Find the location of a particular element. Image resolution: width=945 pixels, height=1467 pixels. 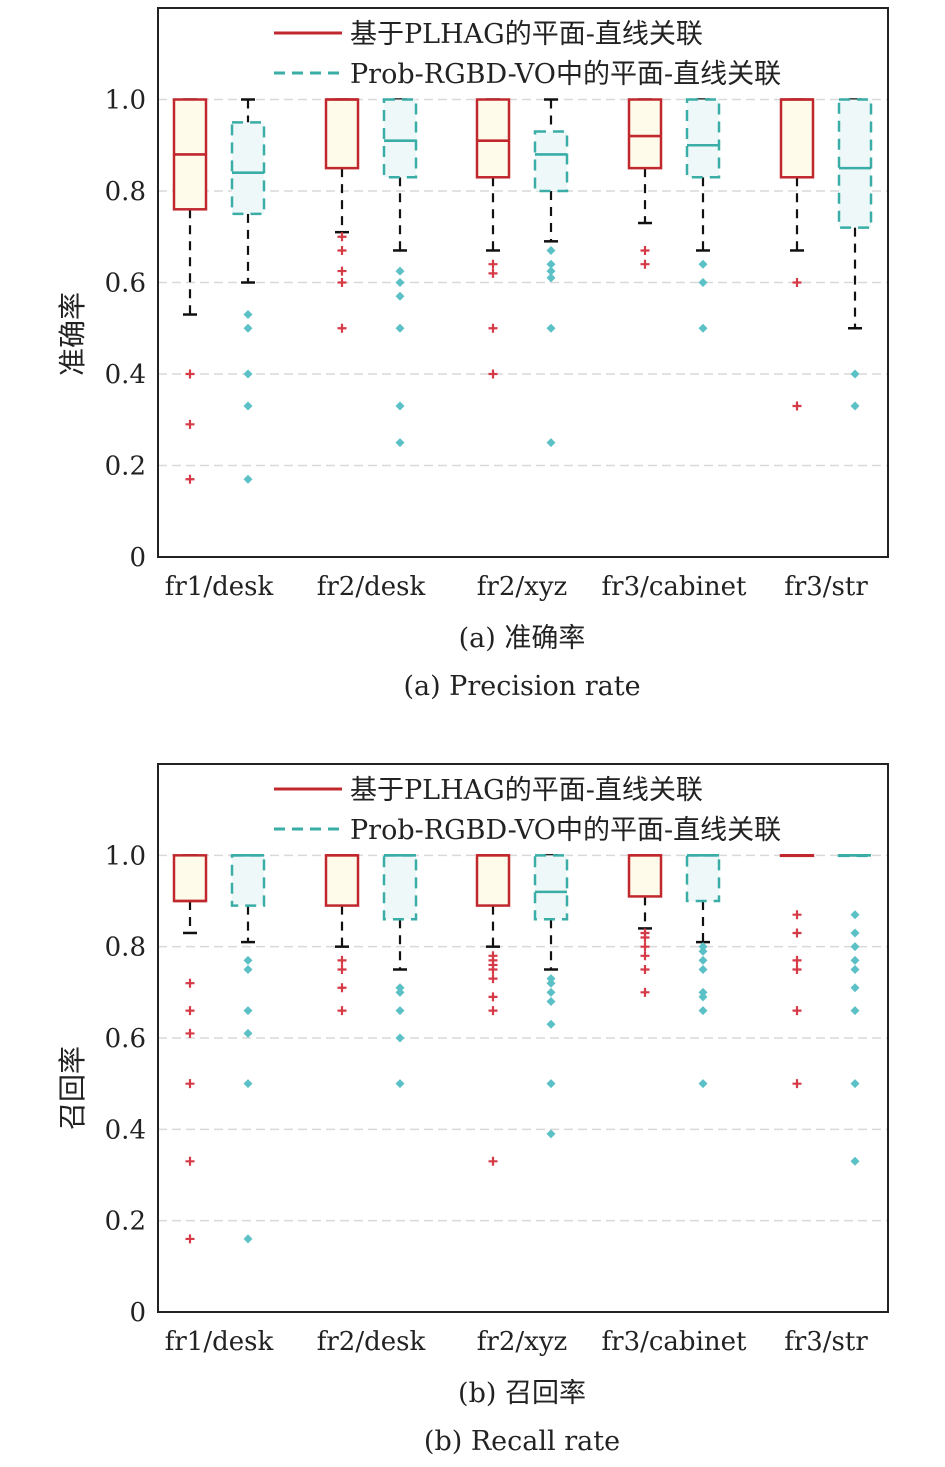

y-axis-label: 召回率 is located at coordinates (72, 1088).